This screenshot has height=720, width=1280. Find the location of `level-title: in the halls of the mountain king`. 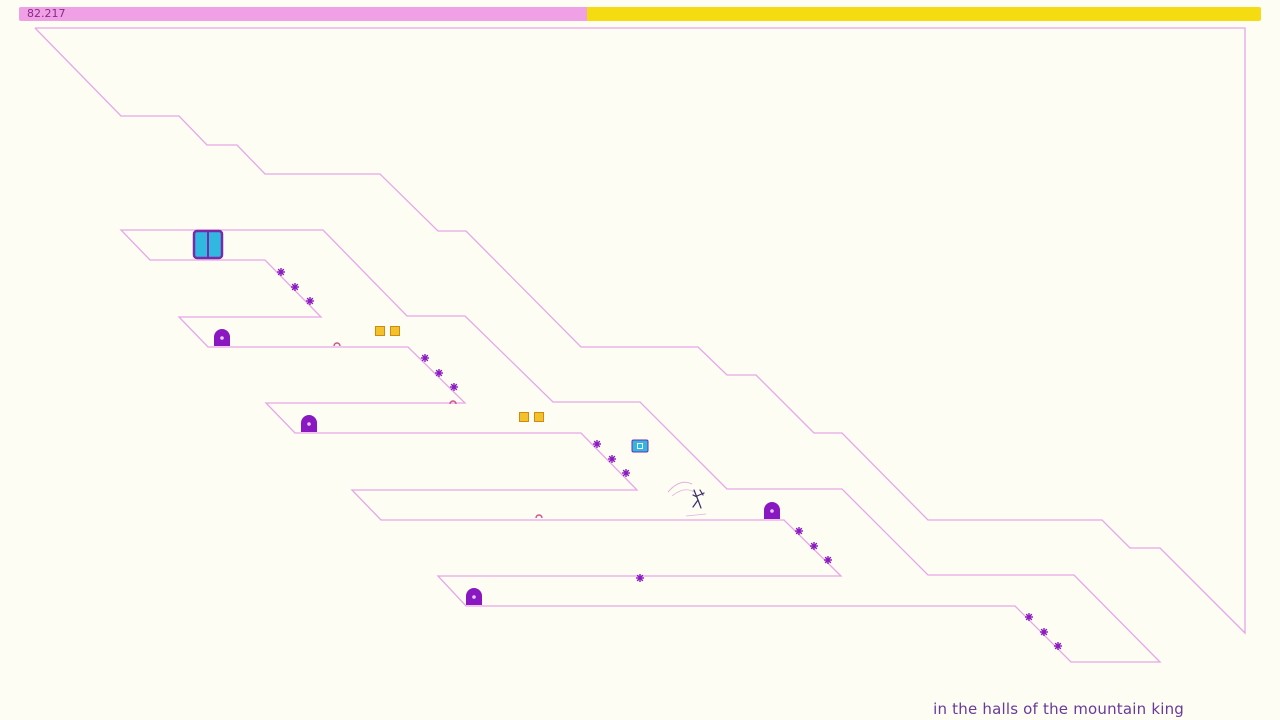

level-title: in the halls of the mountain king is located at coordinates (1058, 709).